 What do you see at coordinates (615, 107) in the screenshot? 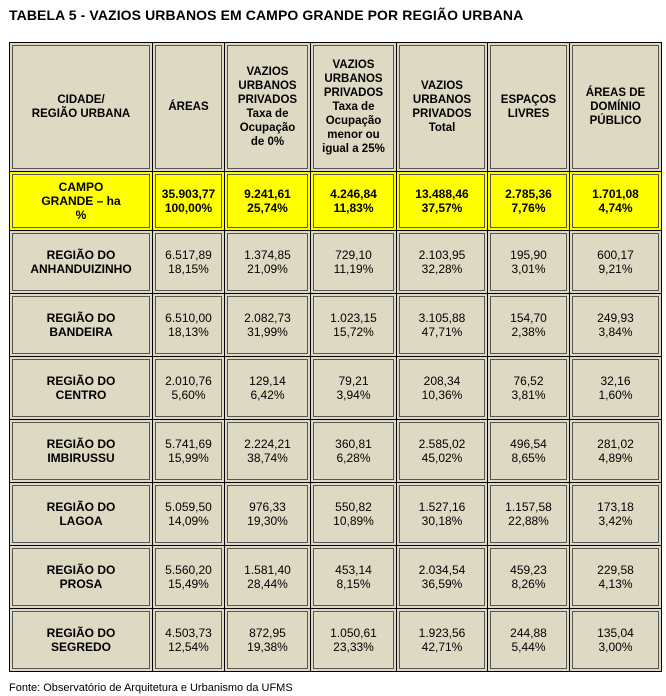
I see `header-areas-publicas: ÁREAS DE DOMÍNIO PÚBLICO` at bounding box center [615, 107].